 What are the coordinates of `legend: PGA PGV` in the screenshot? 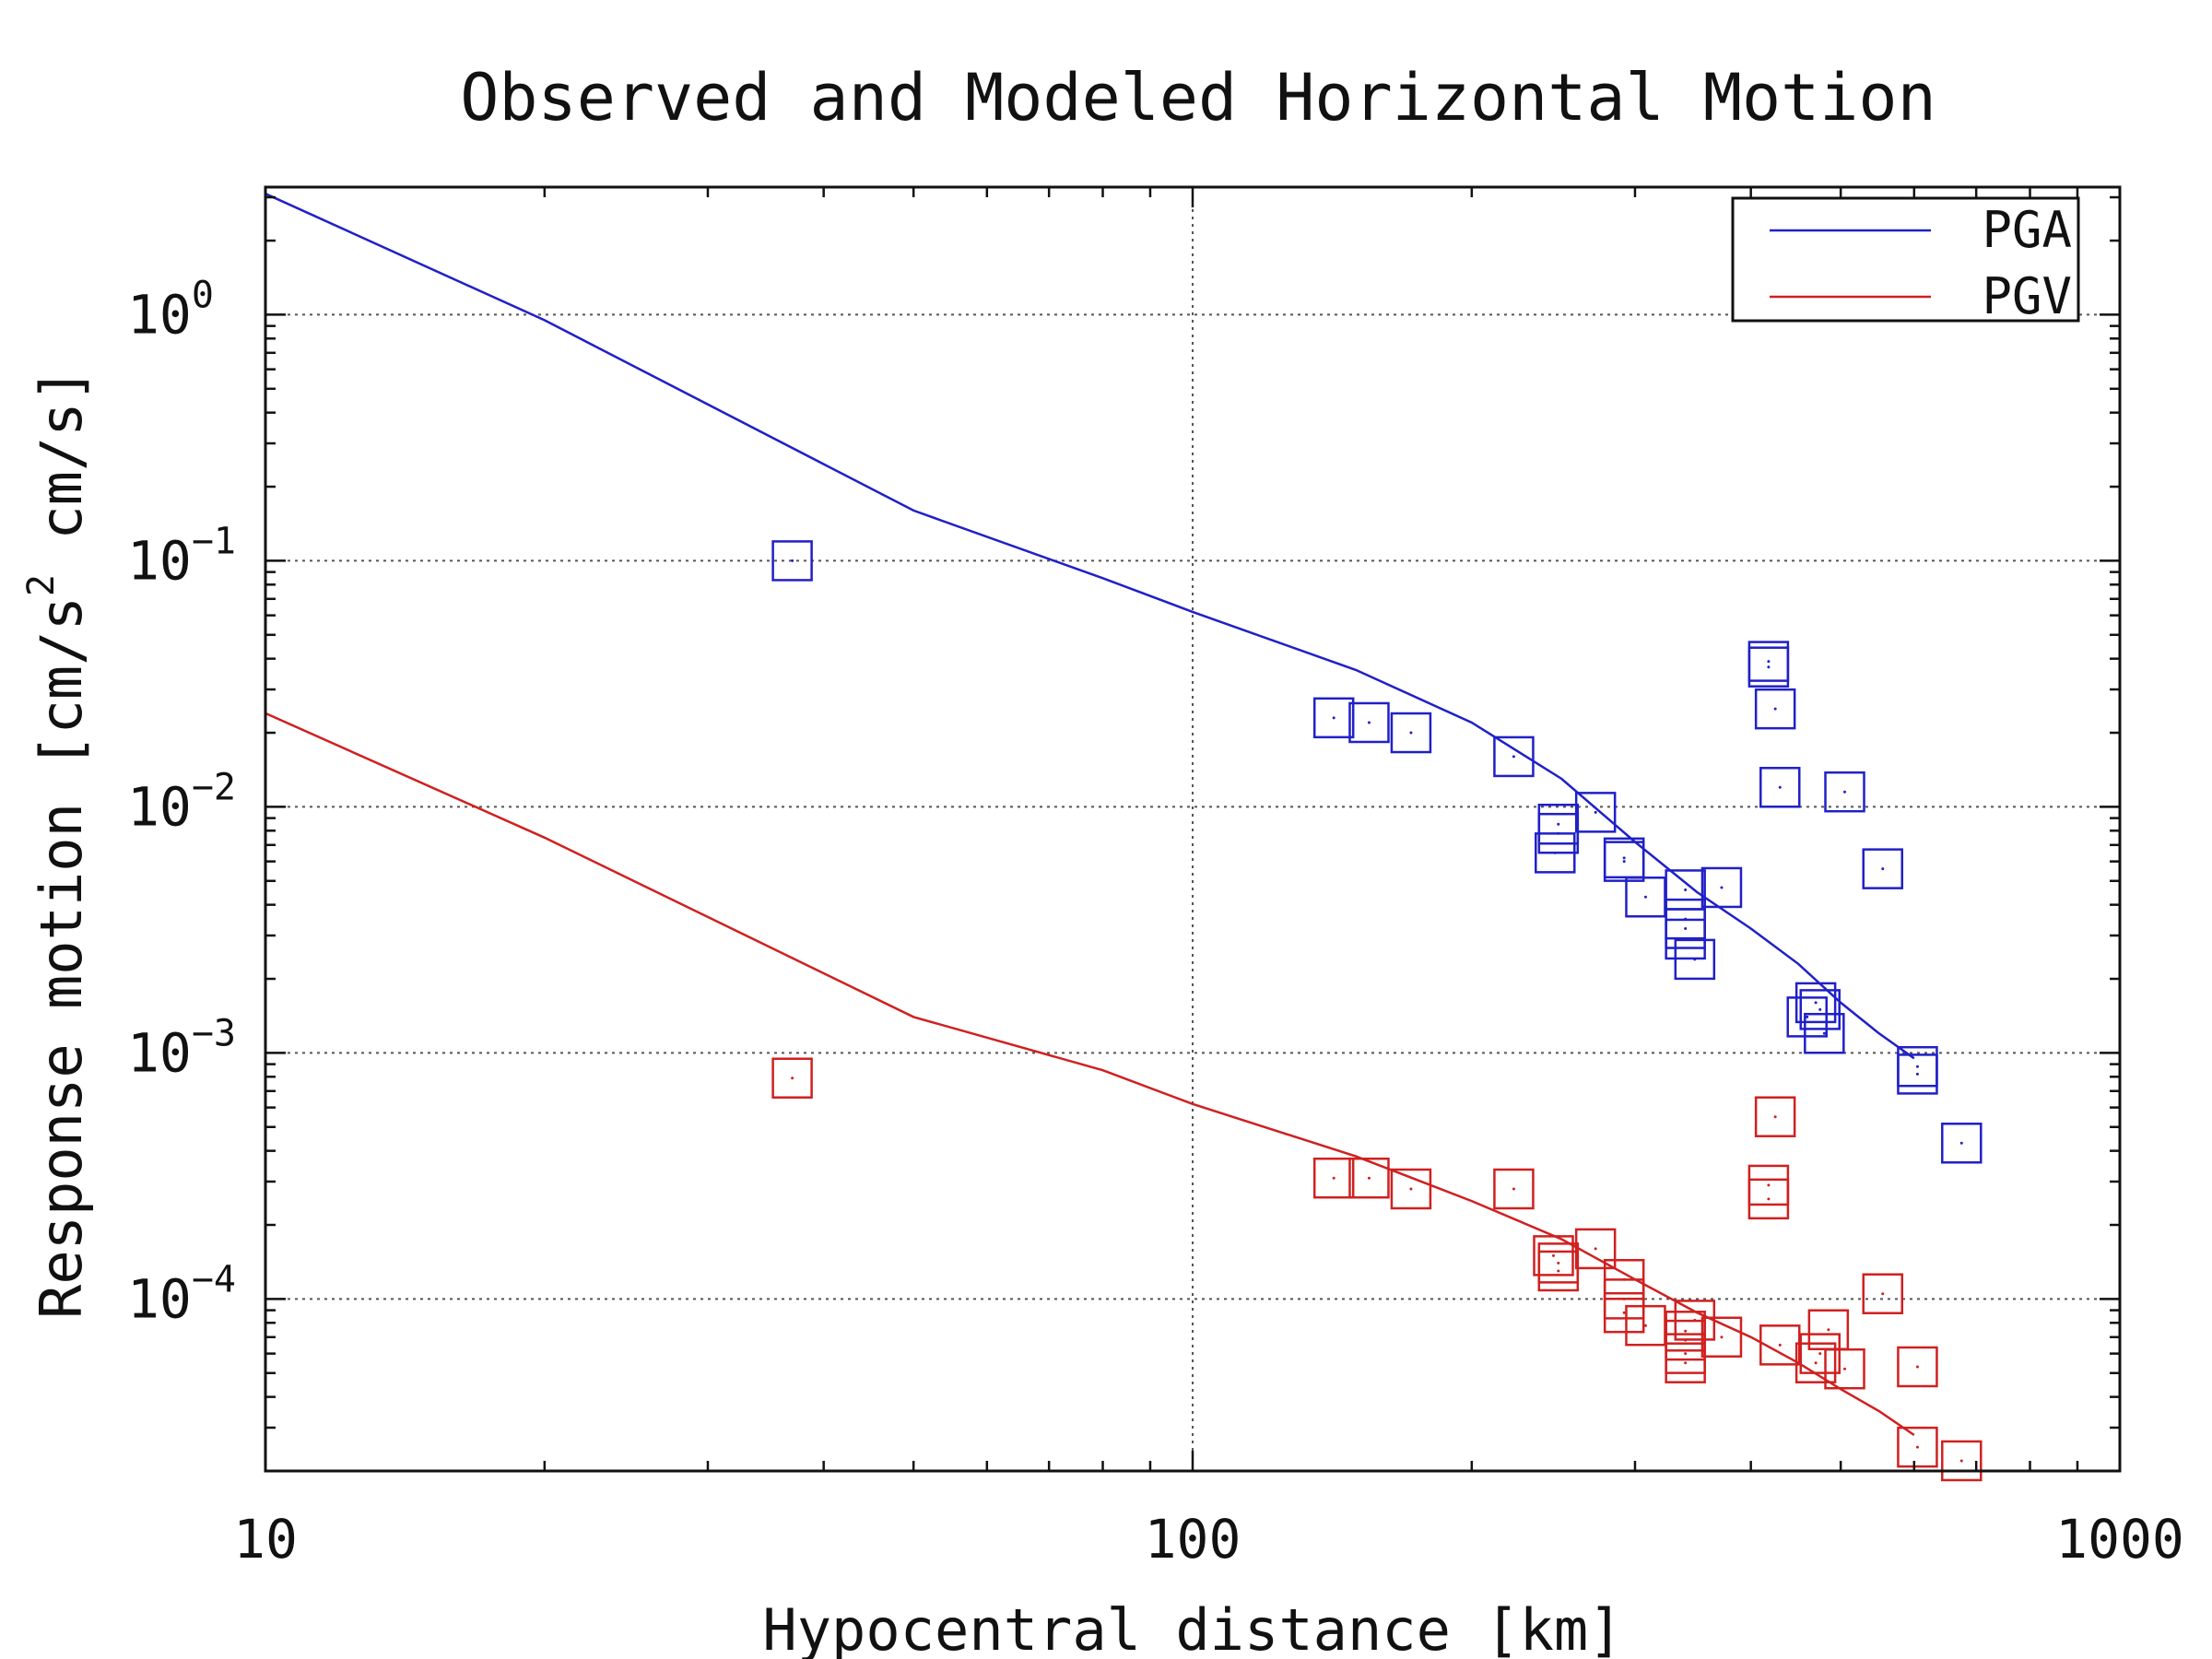 It's located at (1905, 260).